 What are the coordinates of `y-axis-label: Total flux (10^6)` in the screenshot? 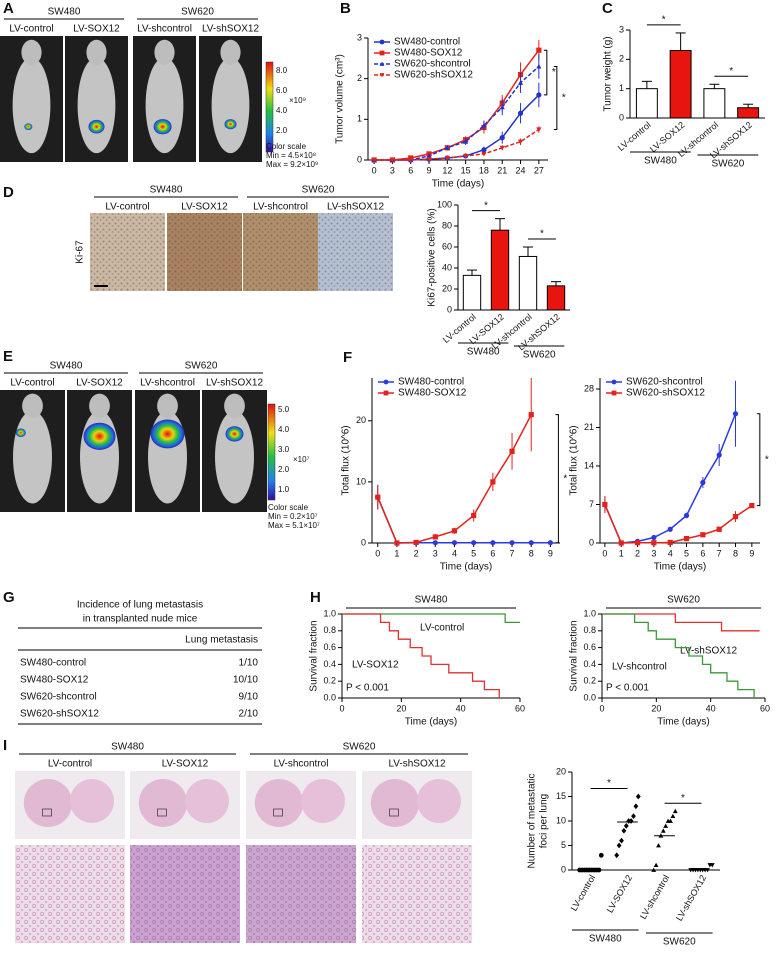 It's located at (574, 460).